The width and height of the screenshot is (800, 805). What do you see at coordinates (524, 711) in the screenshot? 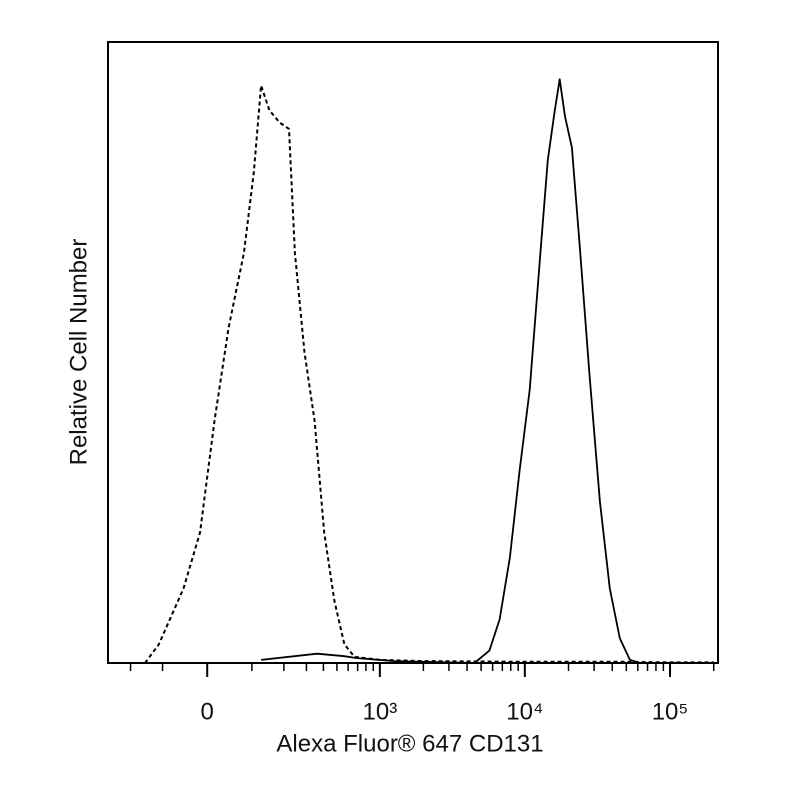
I see `x-tick-label: 10⁴` at bounding box center [524, 711].